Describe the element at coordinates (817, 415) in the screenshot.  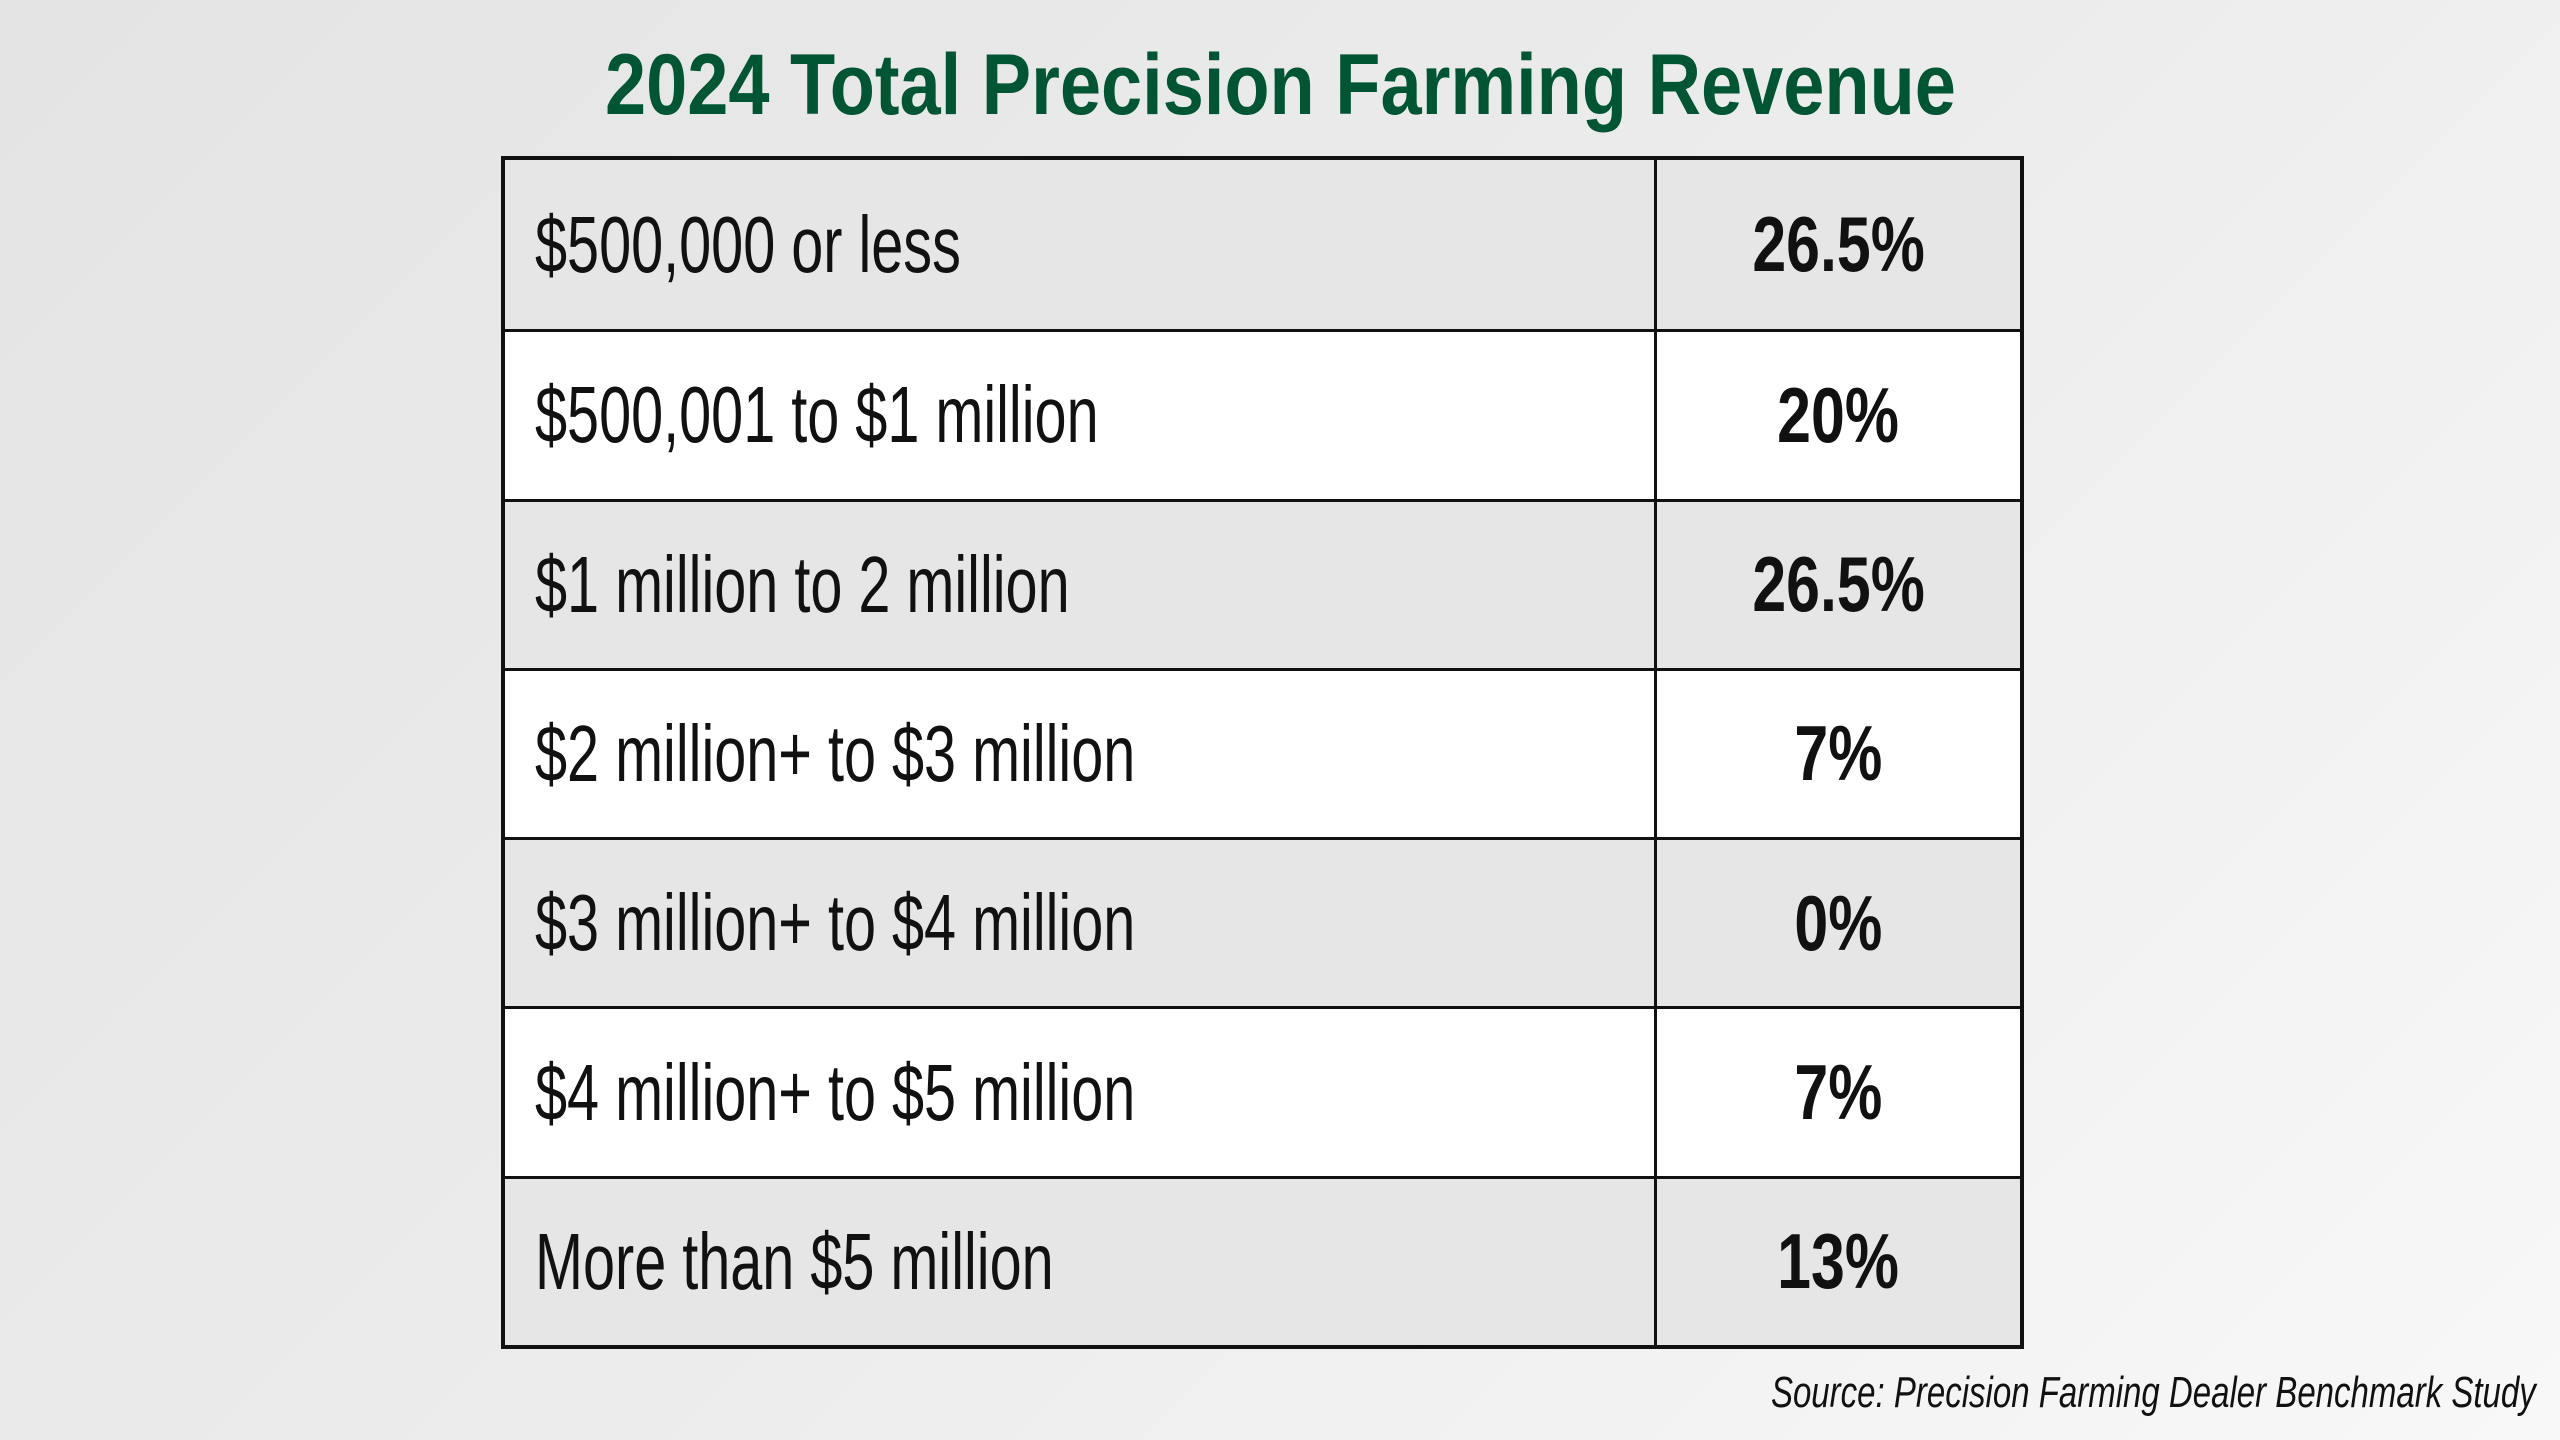
I see `range-label: $500,001 to $1 million` at that location.